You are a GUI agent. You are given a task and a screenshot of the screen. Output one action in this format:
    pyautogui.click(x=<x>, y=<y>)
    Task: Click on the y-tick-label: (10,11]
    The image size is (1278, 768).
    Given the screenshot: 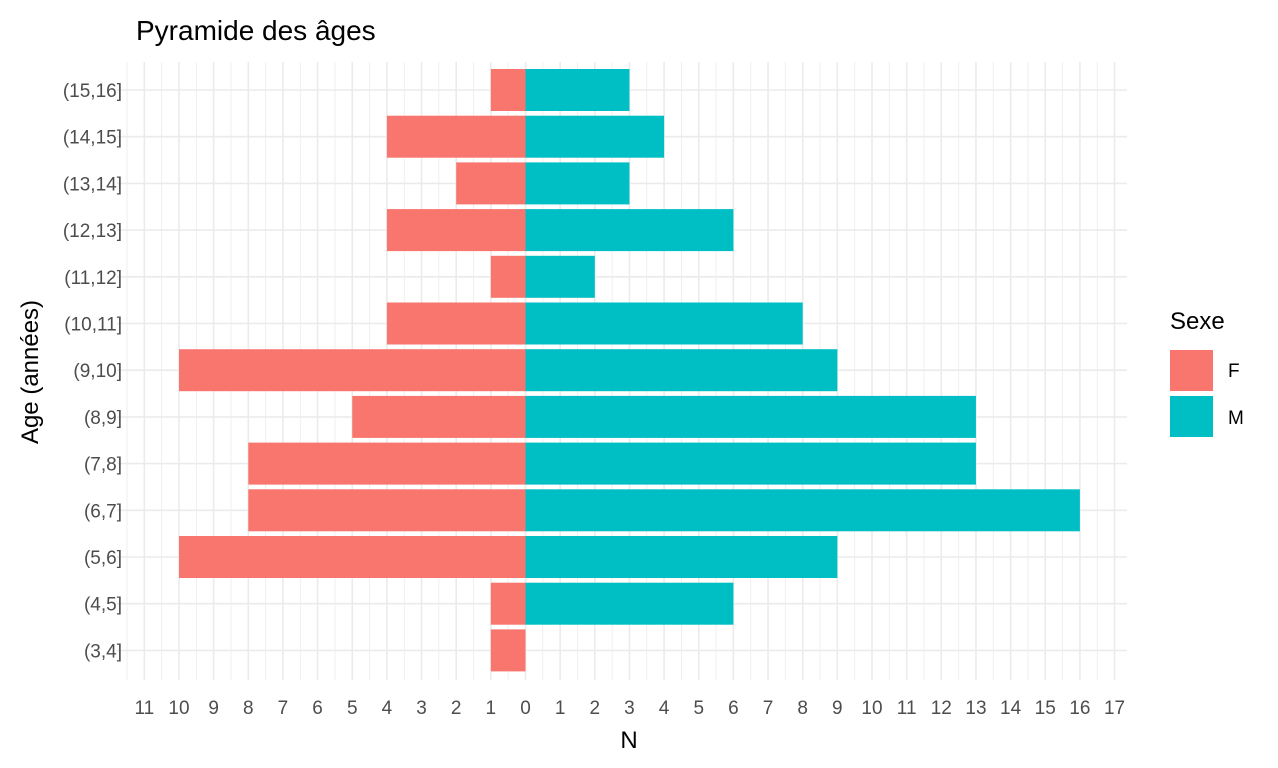 What is the action you would take?
    pyautogui.click(x=93, y=325)
    